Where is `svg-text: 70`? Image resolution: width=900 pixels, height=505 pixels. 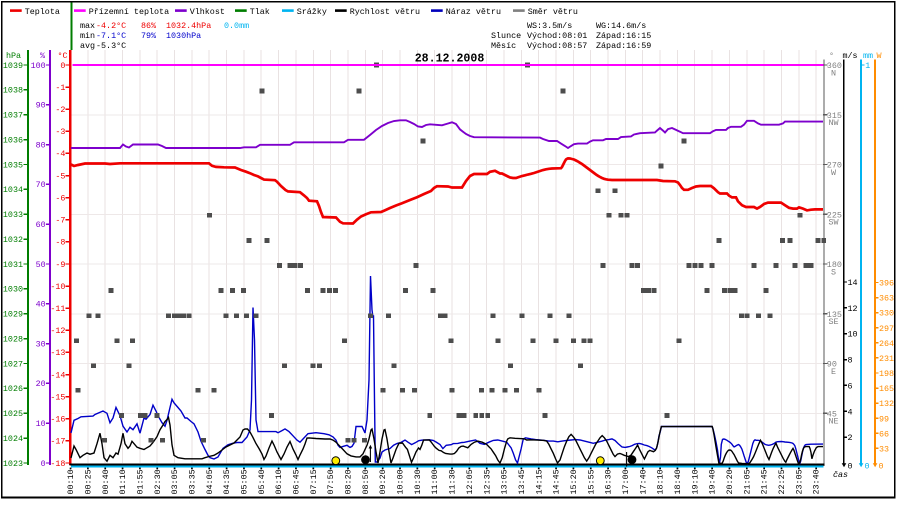 svg-text: 70 is located at coordinates (41, 185).